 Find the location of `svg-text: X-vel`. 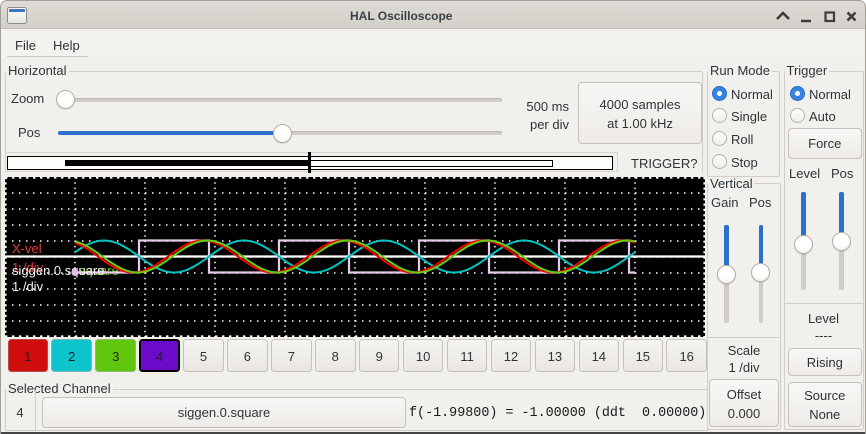

svg-text: X-vel is located at coordinates (27, 248).